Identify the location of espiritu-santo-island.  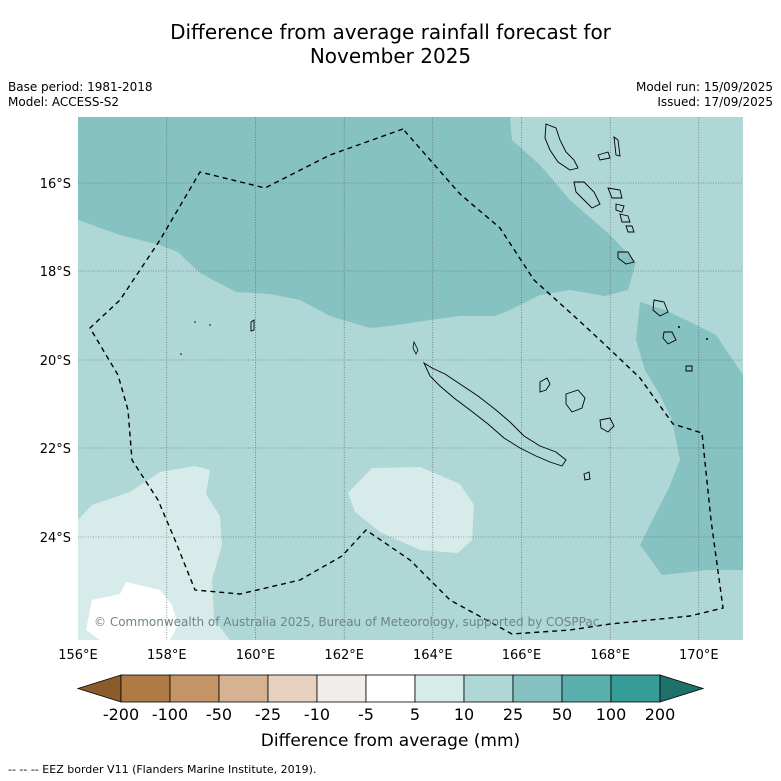
(561, 147).